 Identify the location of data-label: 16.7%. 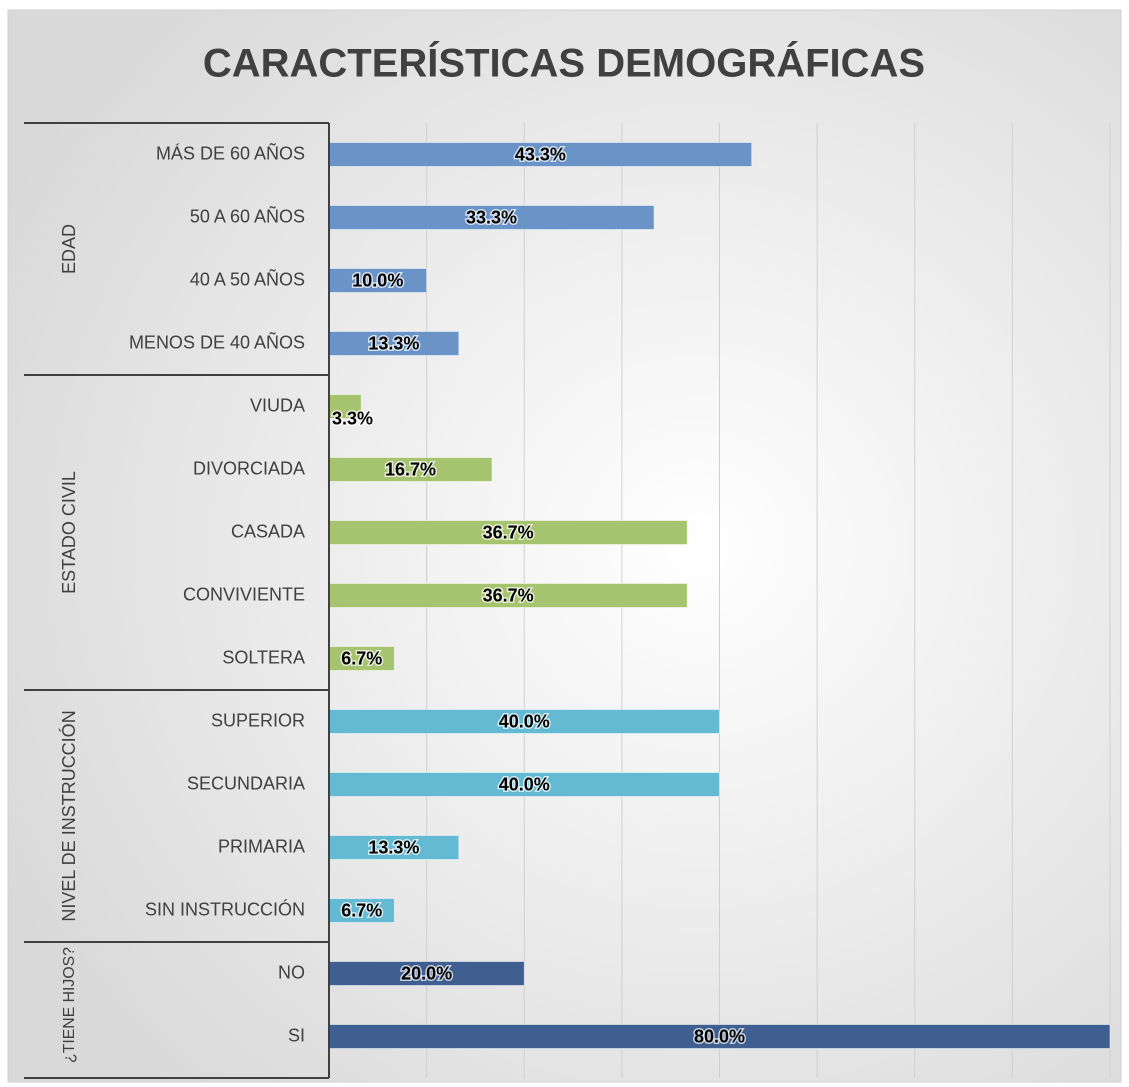
(410, 469).